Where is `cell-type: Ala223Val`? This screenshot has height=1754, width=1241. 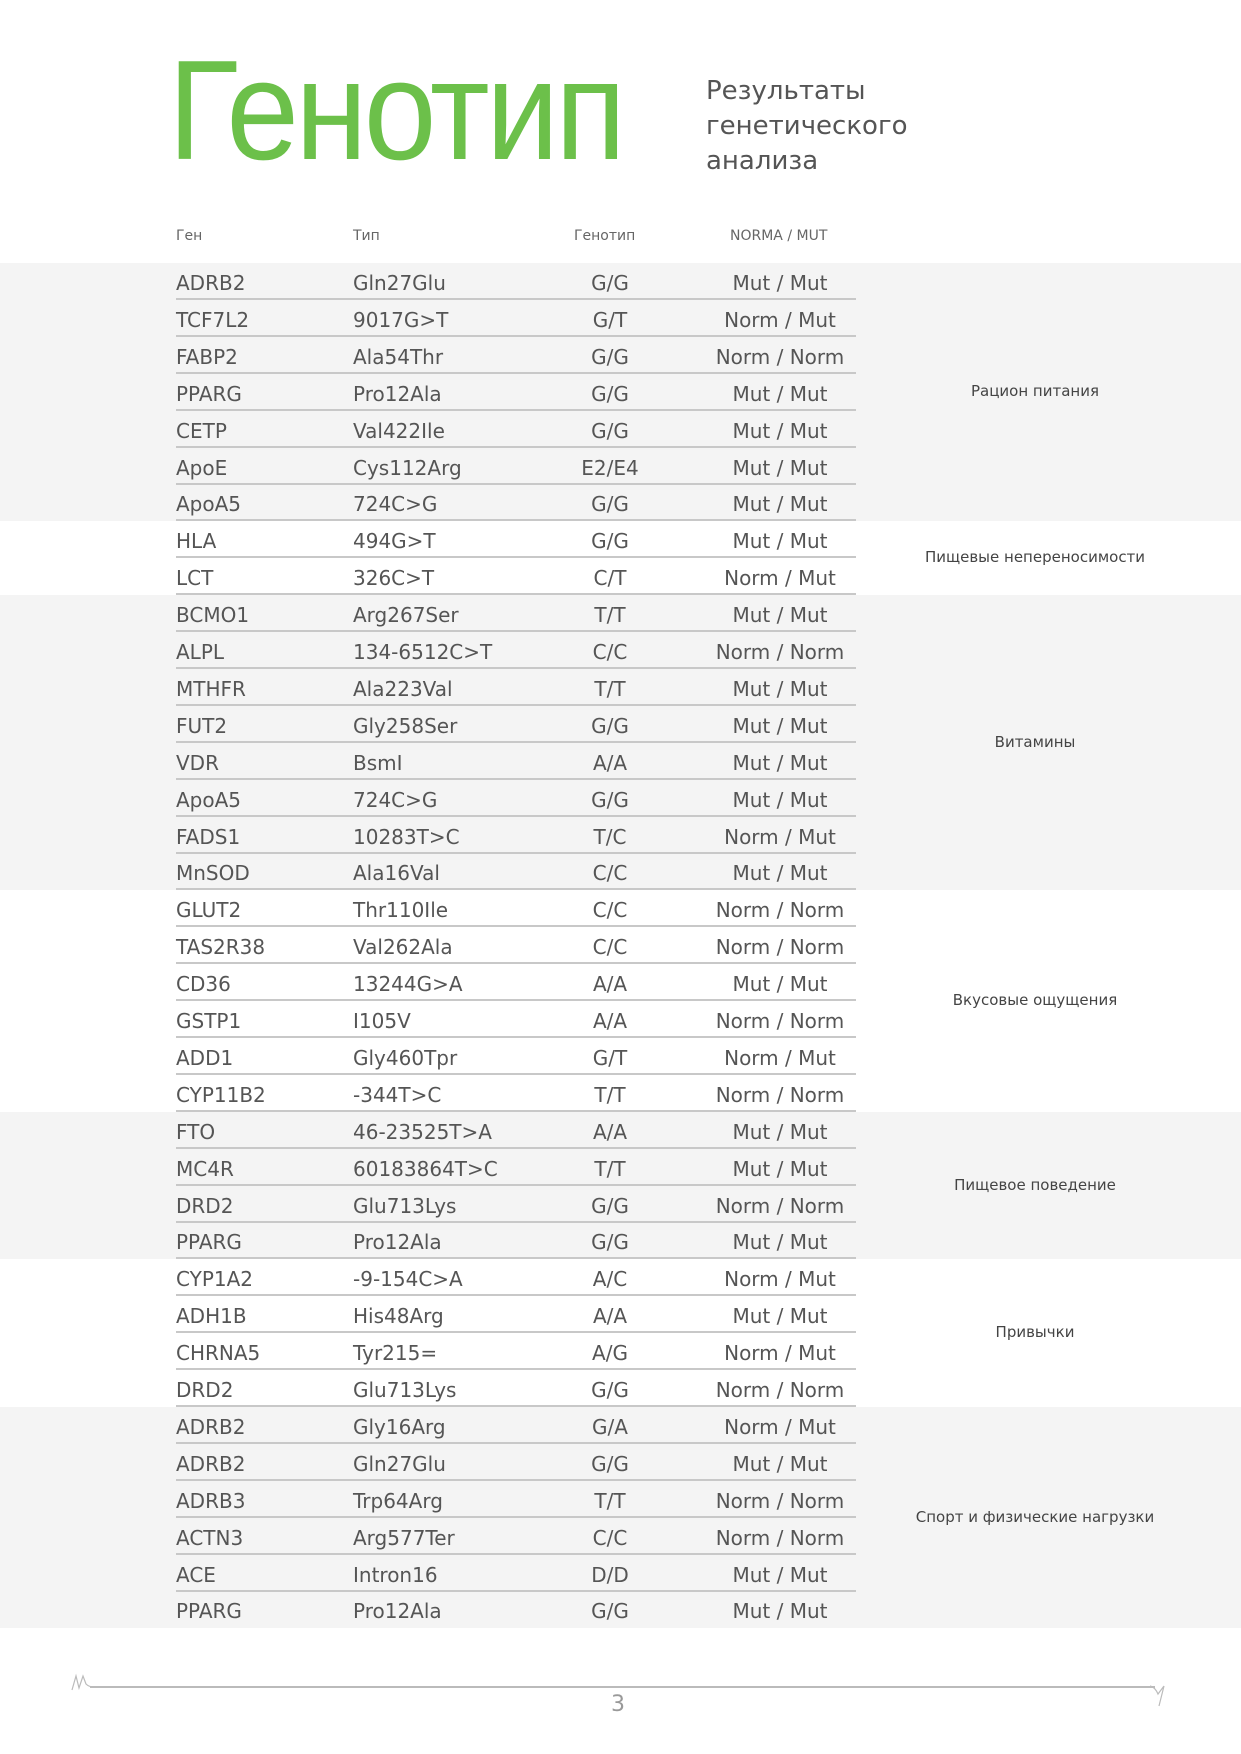 cell-type: Ala223Val is located at coordinates (403, 688).